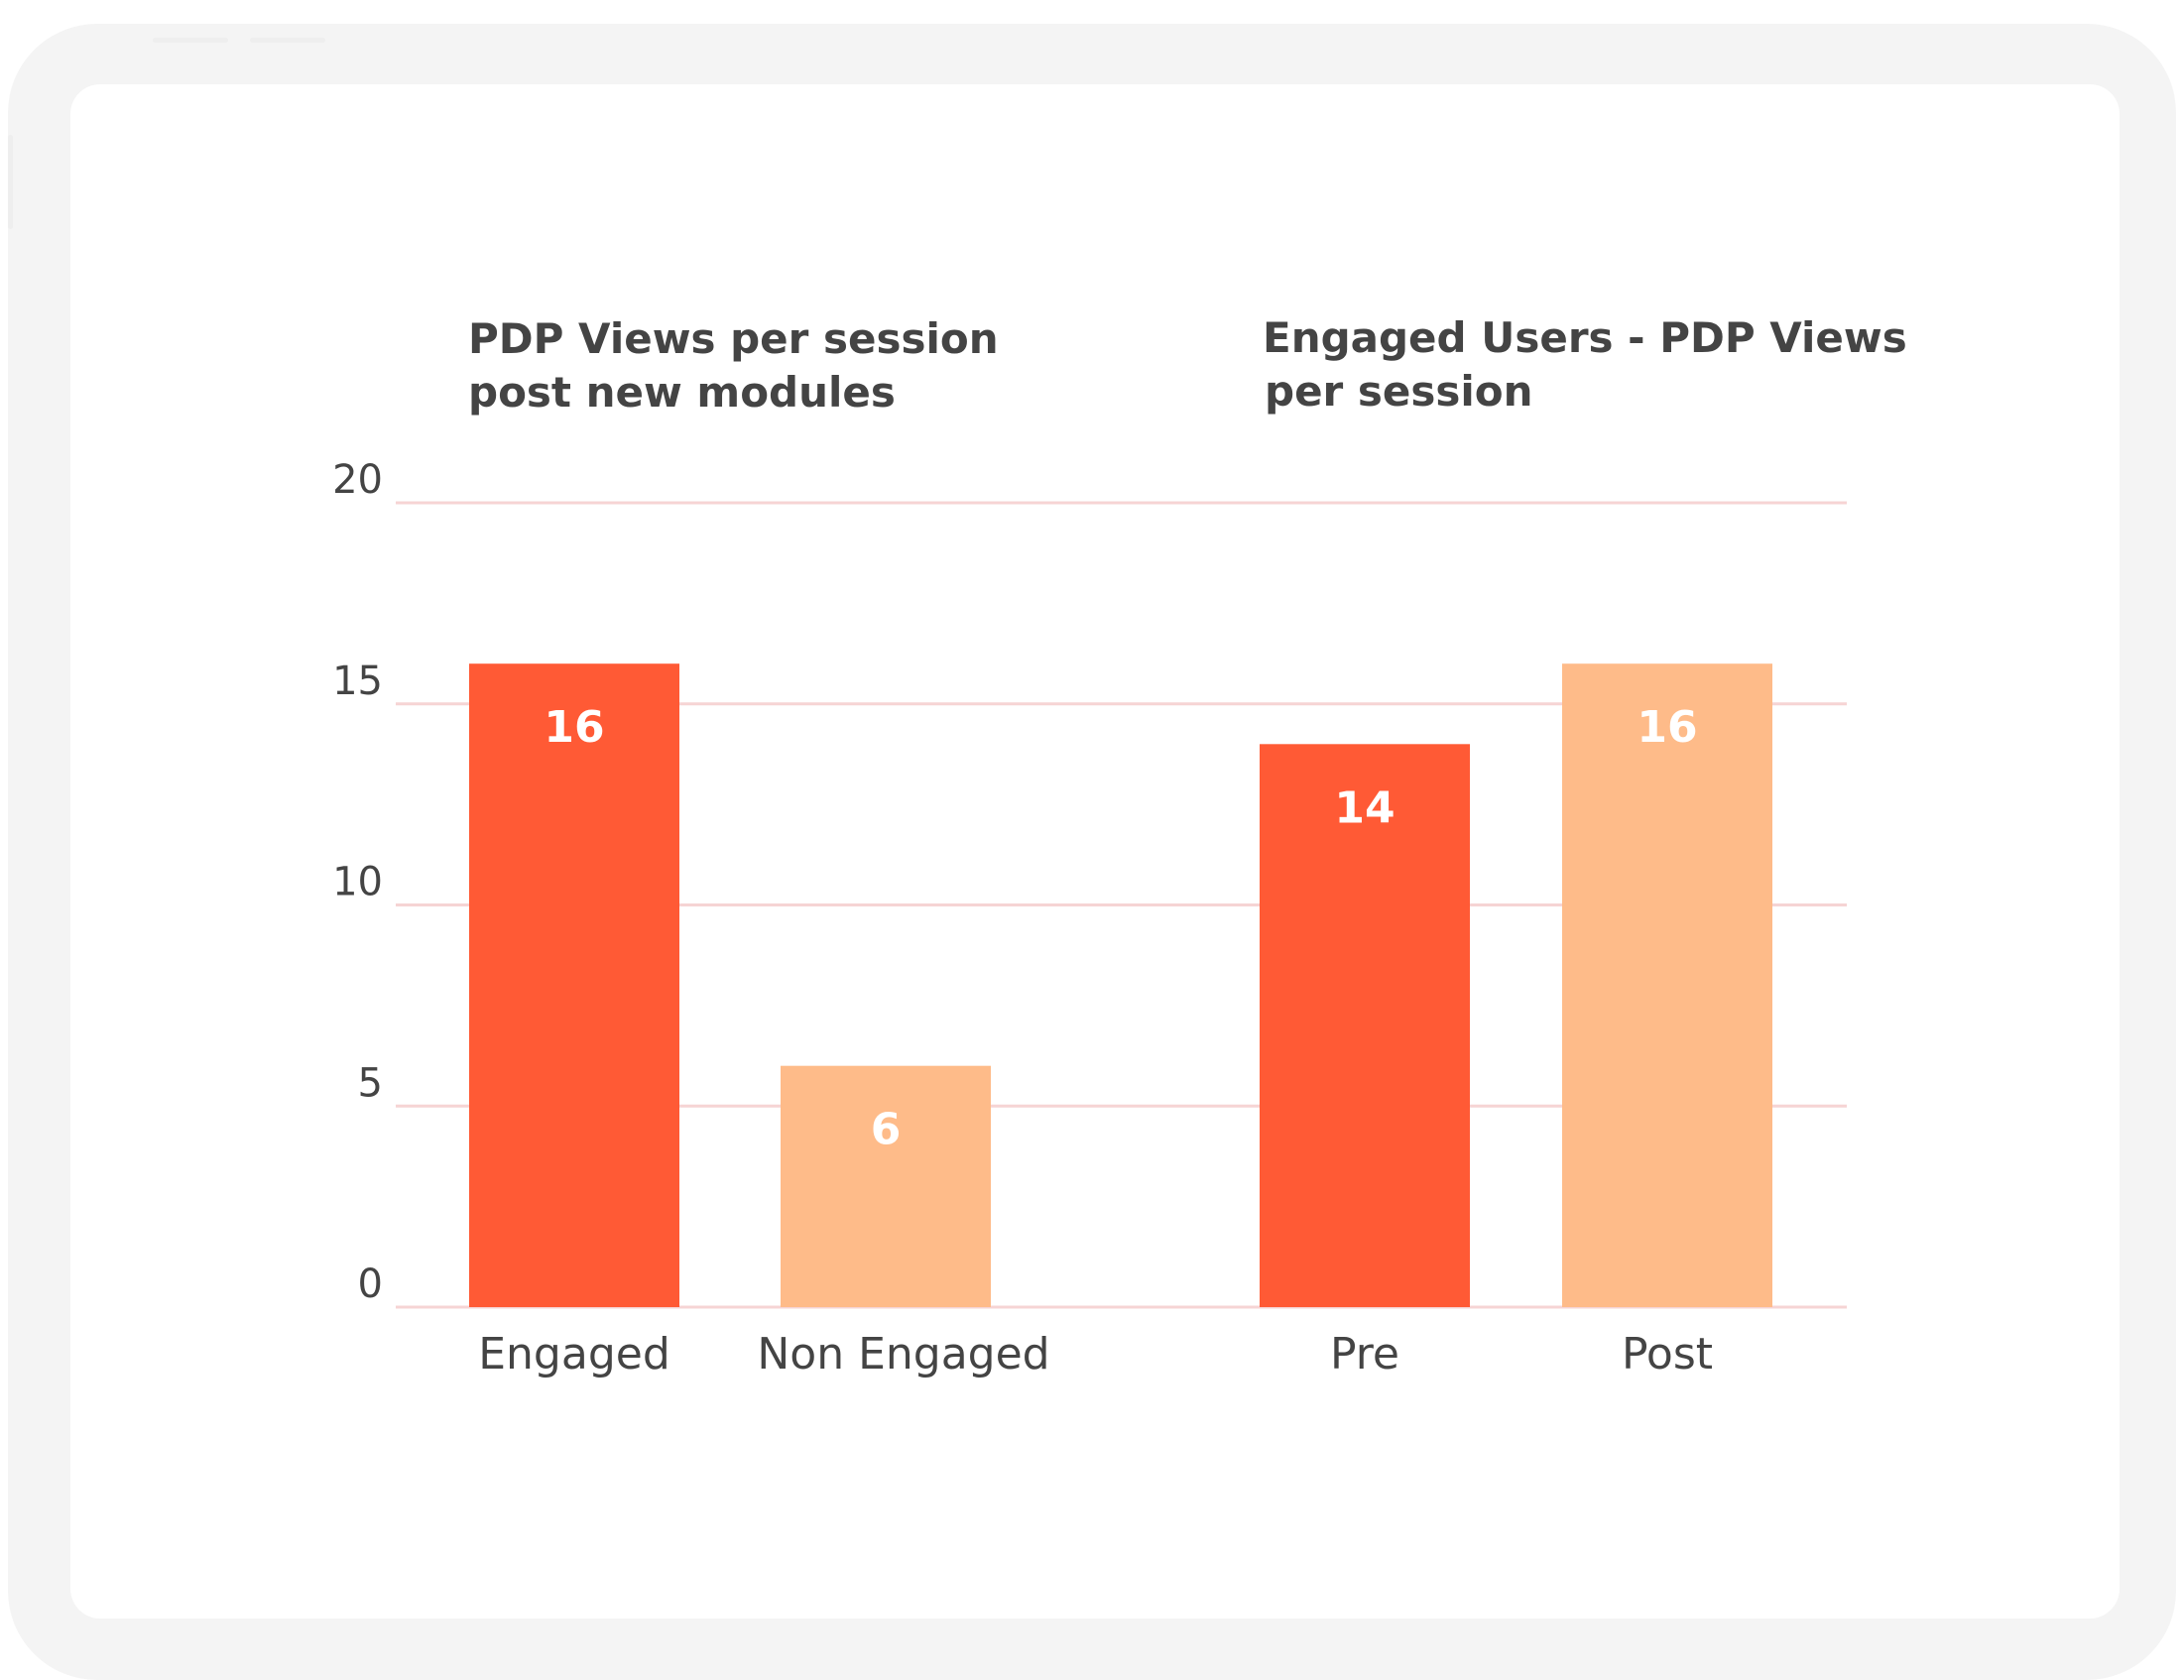  I want to click on bar-non-engaged, so click(886, 1186).